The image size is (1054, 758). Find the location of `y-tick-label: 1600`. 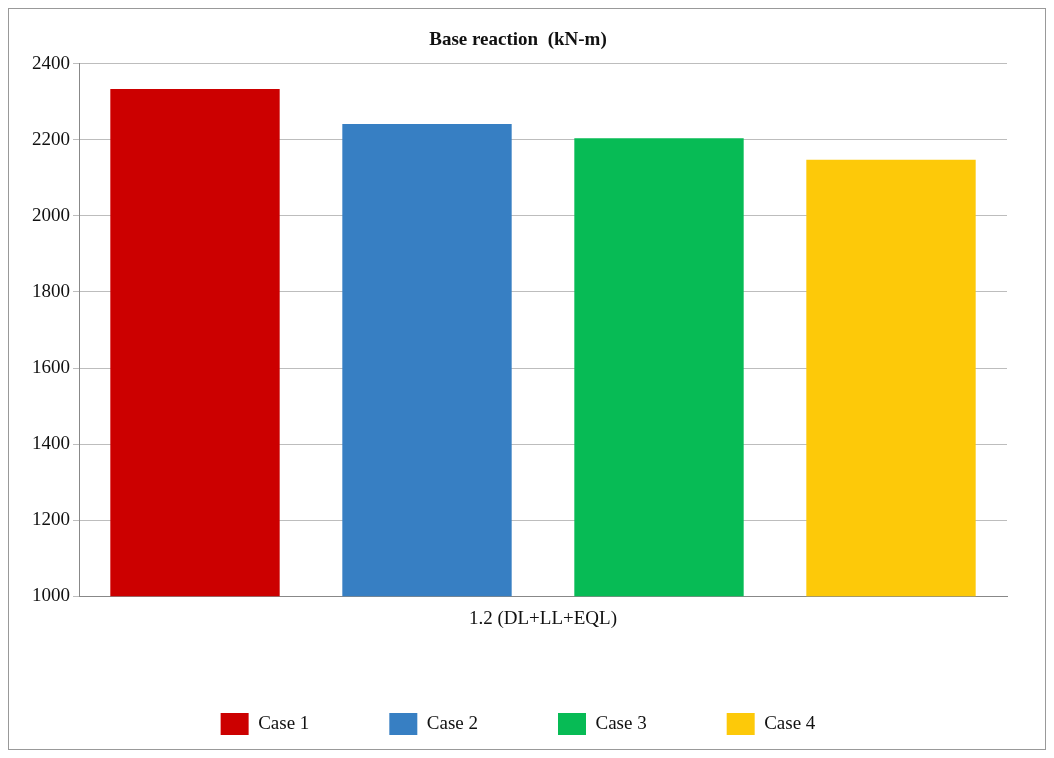

y-tick-label: 1600 is located at coordinates (51, 367).